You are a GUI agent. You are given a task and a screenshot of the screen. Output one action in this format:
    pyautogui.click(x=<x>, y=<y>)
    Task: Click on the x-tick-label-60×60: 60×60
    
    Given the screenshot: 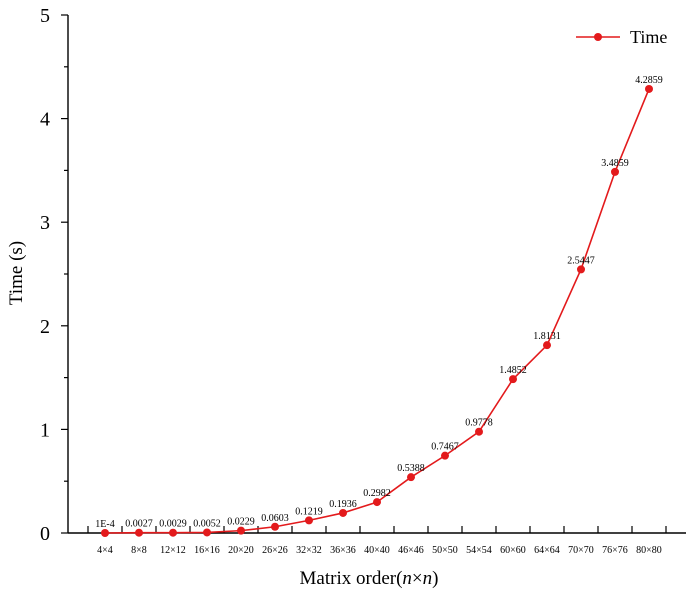 What is the action you would take?
    pyautogui.click(x=513, y=550)
    